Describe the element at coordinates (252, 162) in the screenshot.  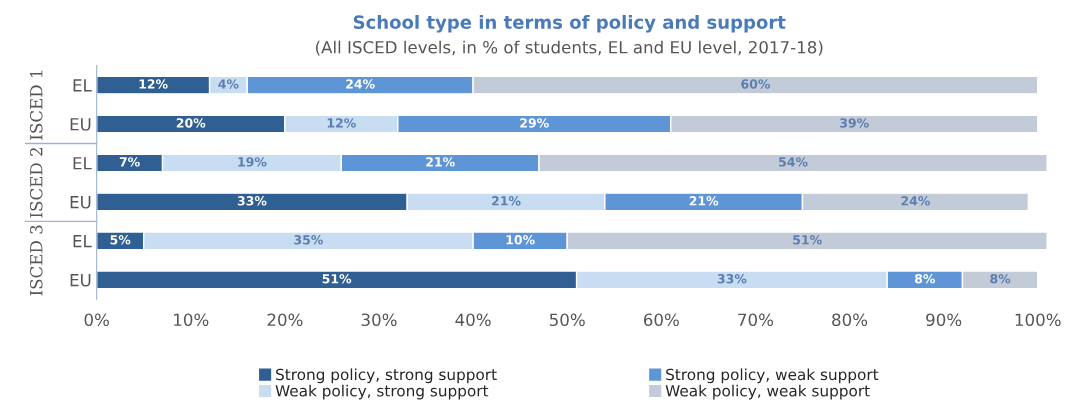
I see `data-label: 19%` at that location.